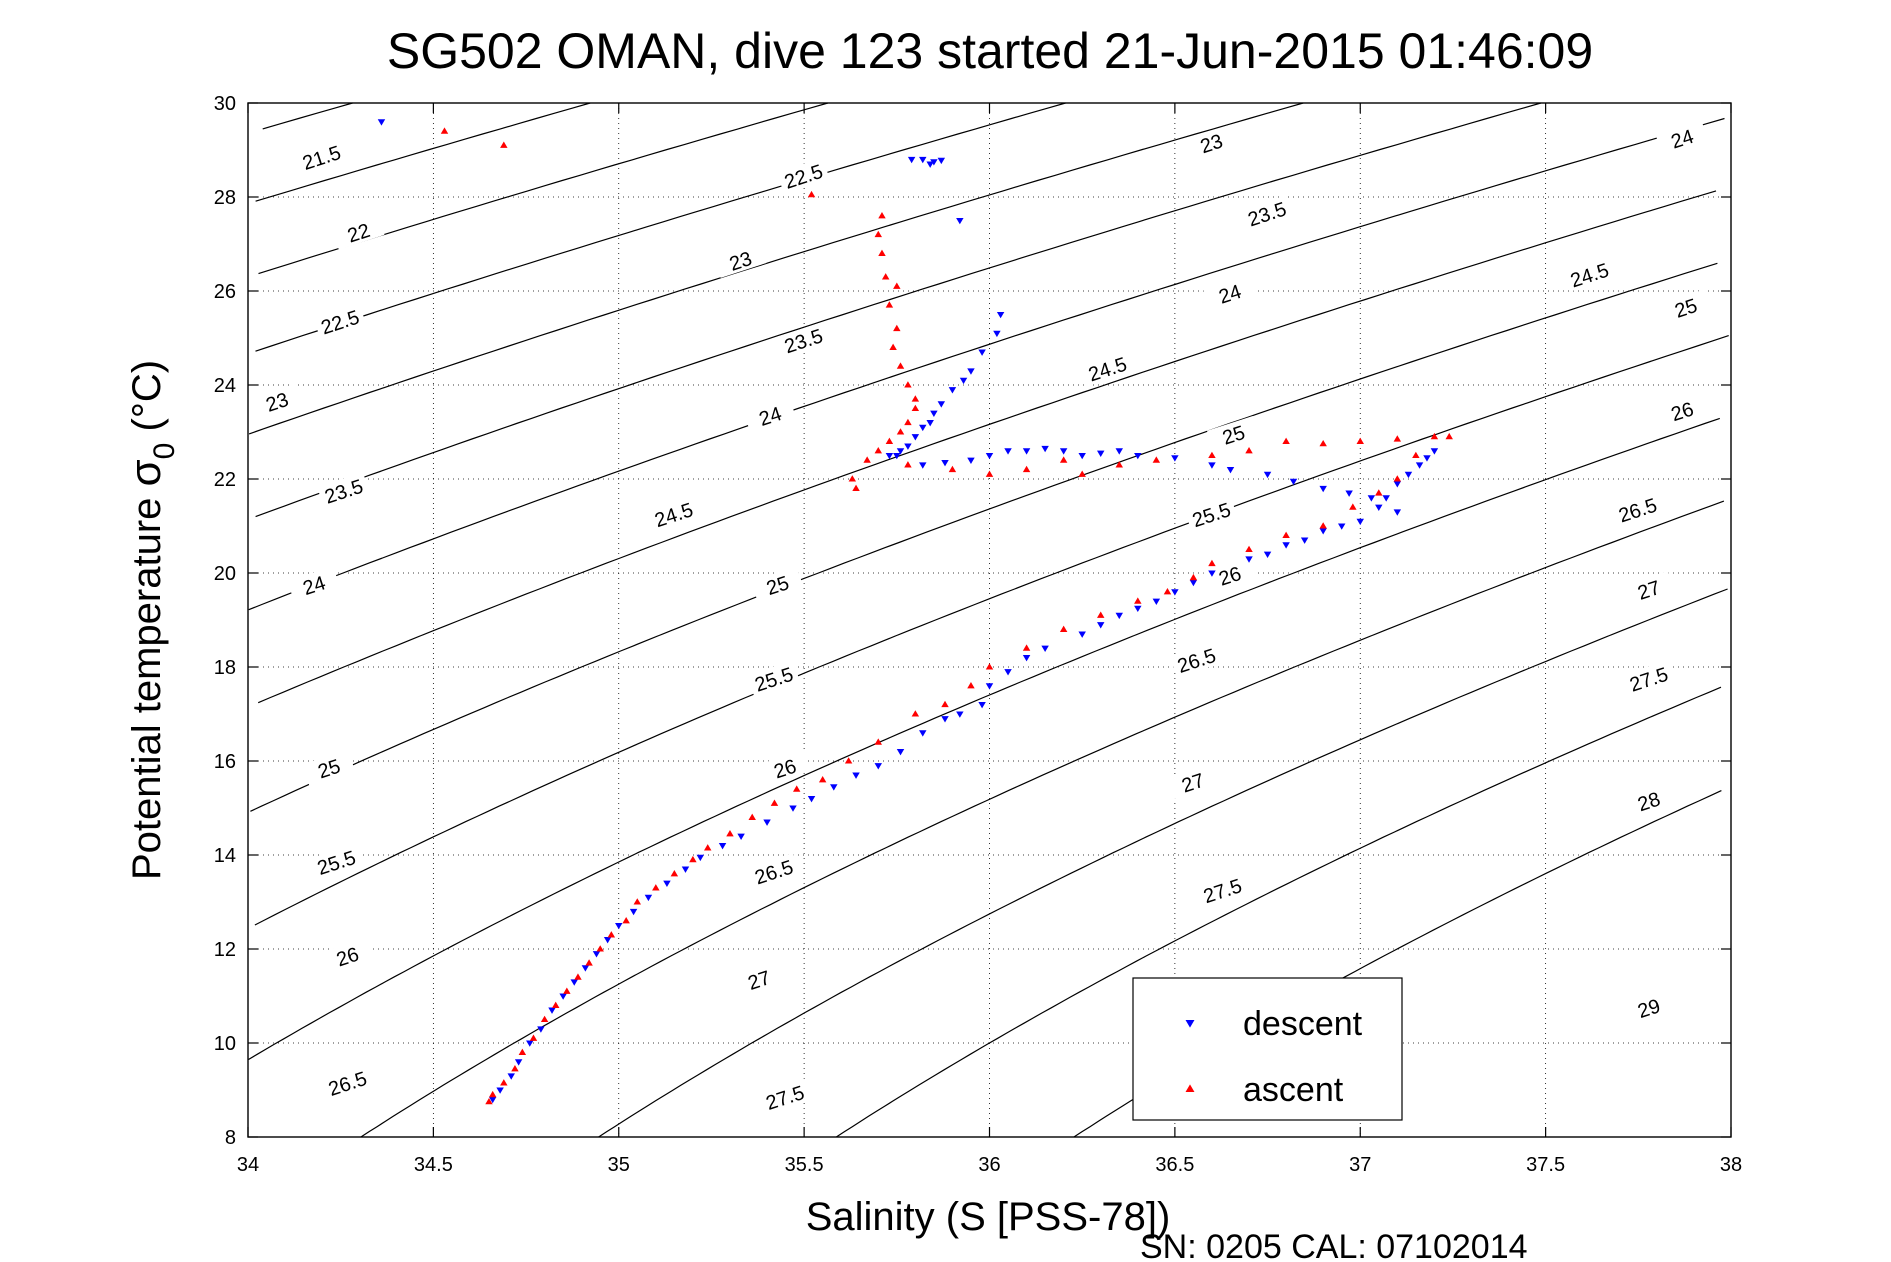  Describe the element at coordinates (1229, 574) in the screenshot. I see `contour-label: 26` at that location.